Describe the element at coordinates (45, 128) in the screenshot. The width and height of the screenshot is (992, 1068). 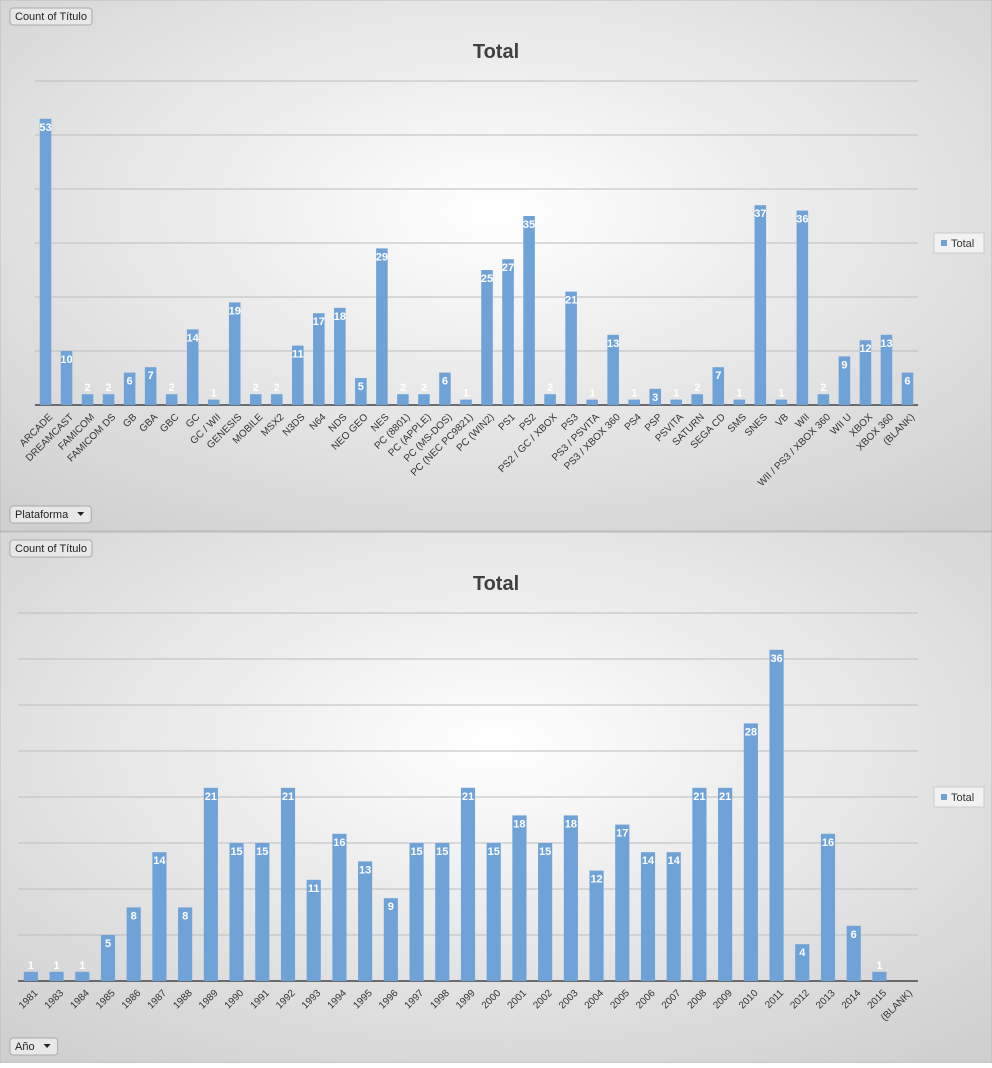
I see `data-label: 53` at that location.